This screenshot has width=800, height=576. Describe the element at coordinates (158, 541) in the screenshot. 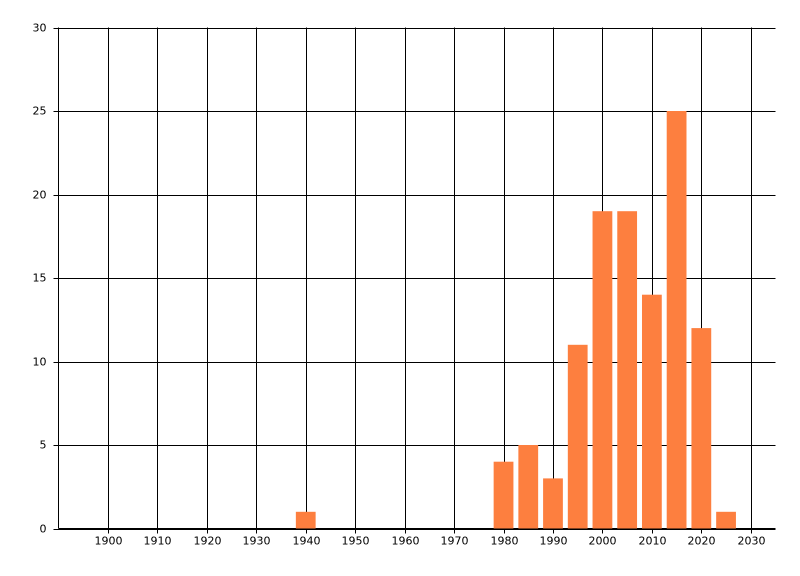

I see `x-tick-label: 1910` at that location.